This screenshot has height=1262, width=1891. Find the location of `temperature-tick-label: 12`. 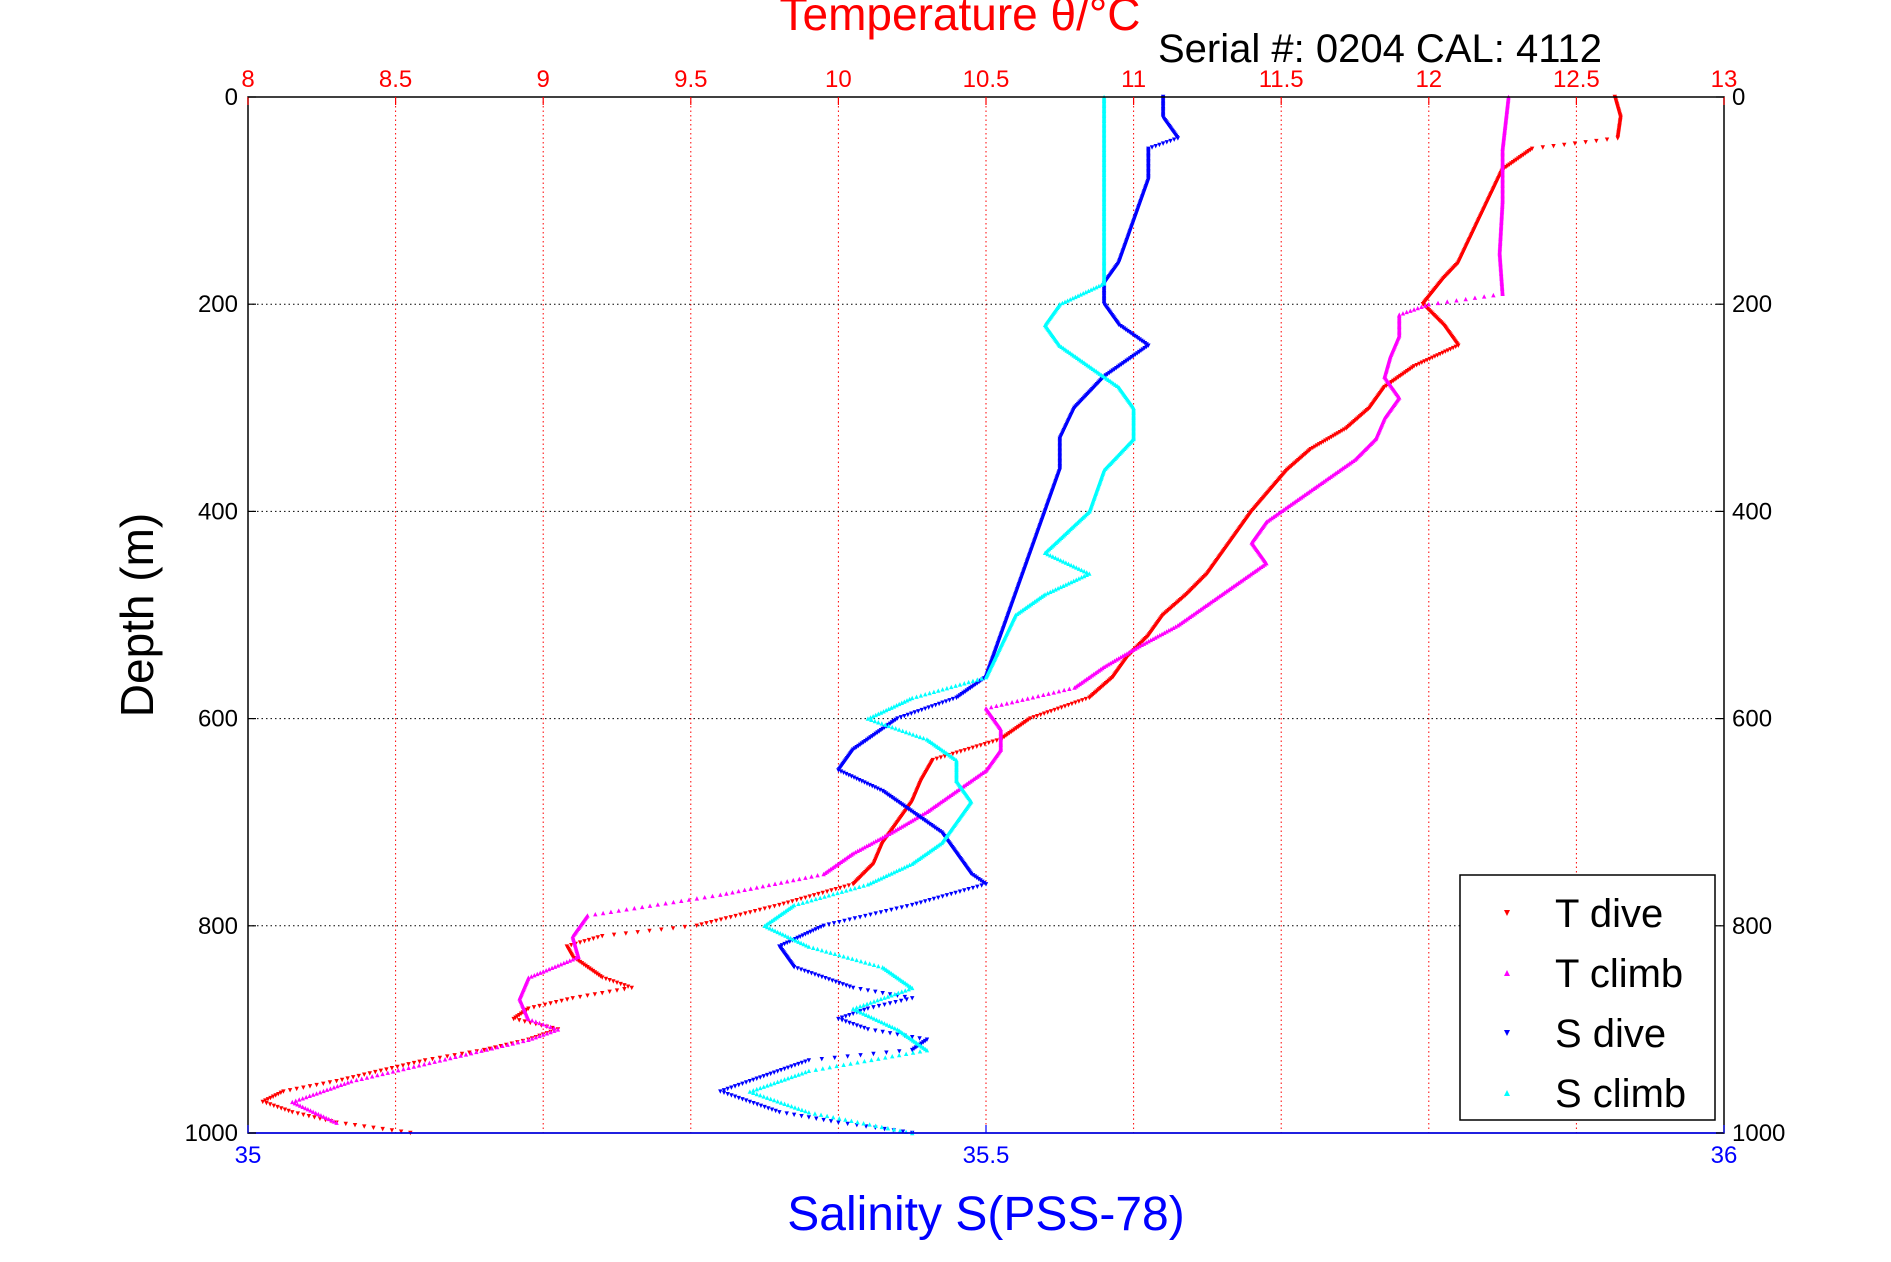

temperature-tick-label: 12 is located at coordinates (1428, 79).